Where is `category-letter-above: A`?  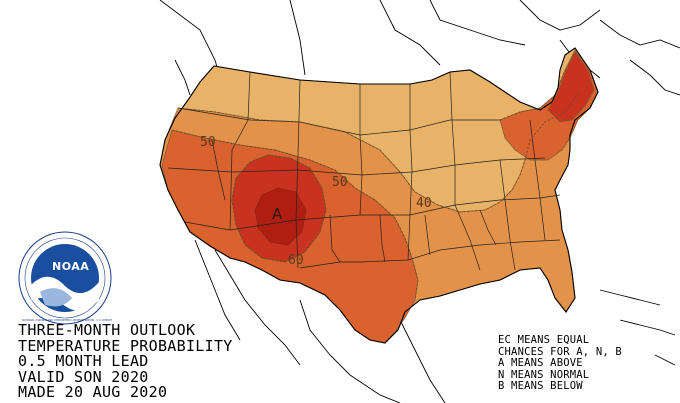 category-letter-above: A is located at coordinates (277, 214).